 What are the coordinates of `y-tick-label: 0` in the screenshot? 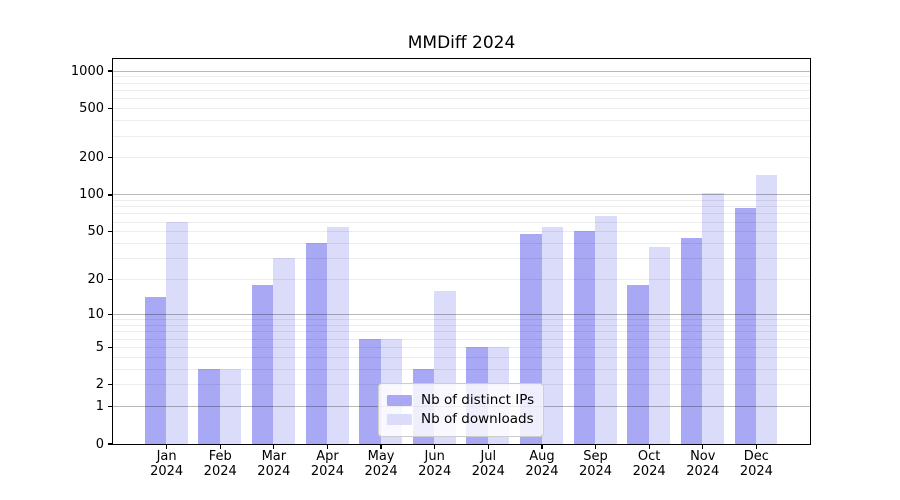 It's located at (99, 444).